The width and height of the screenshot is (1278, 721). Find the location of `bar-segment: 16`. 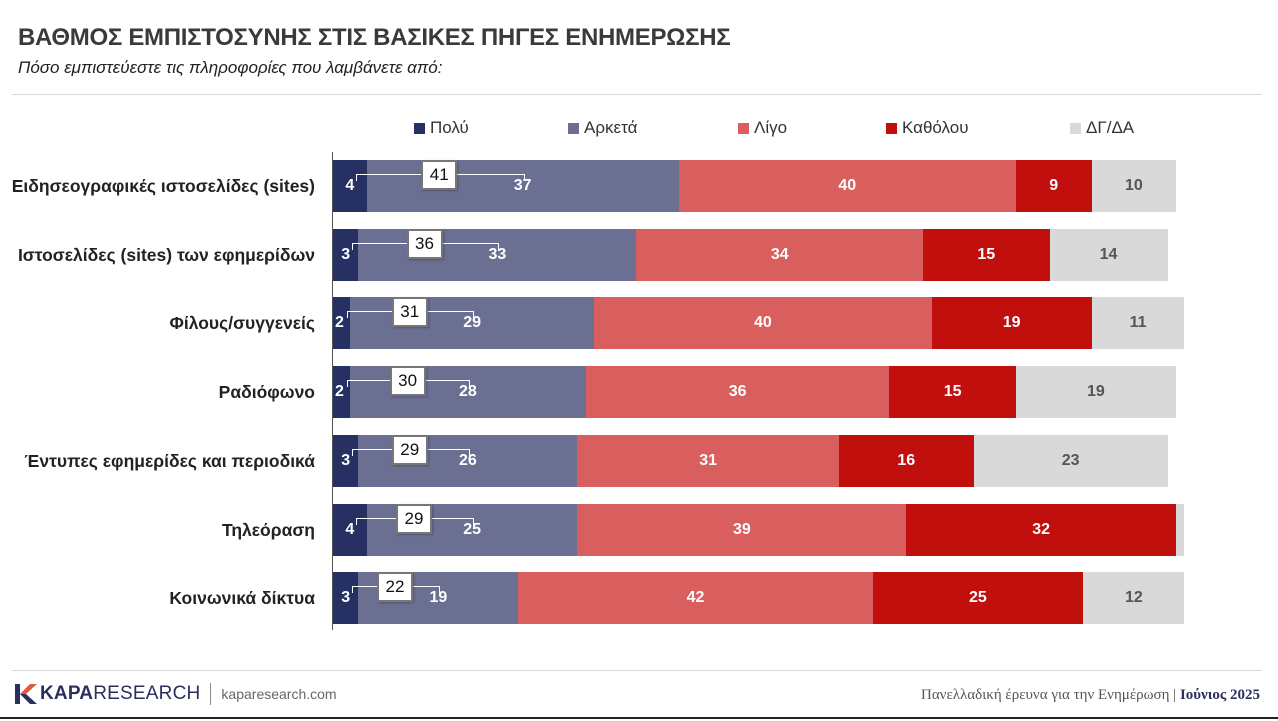

bar-segment: 16 is located at coordinates (906, 460).